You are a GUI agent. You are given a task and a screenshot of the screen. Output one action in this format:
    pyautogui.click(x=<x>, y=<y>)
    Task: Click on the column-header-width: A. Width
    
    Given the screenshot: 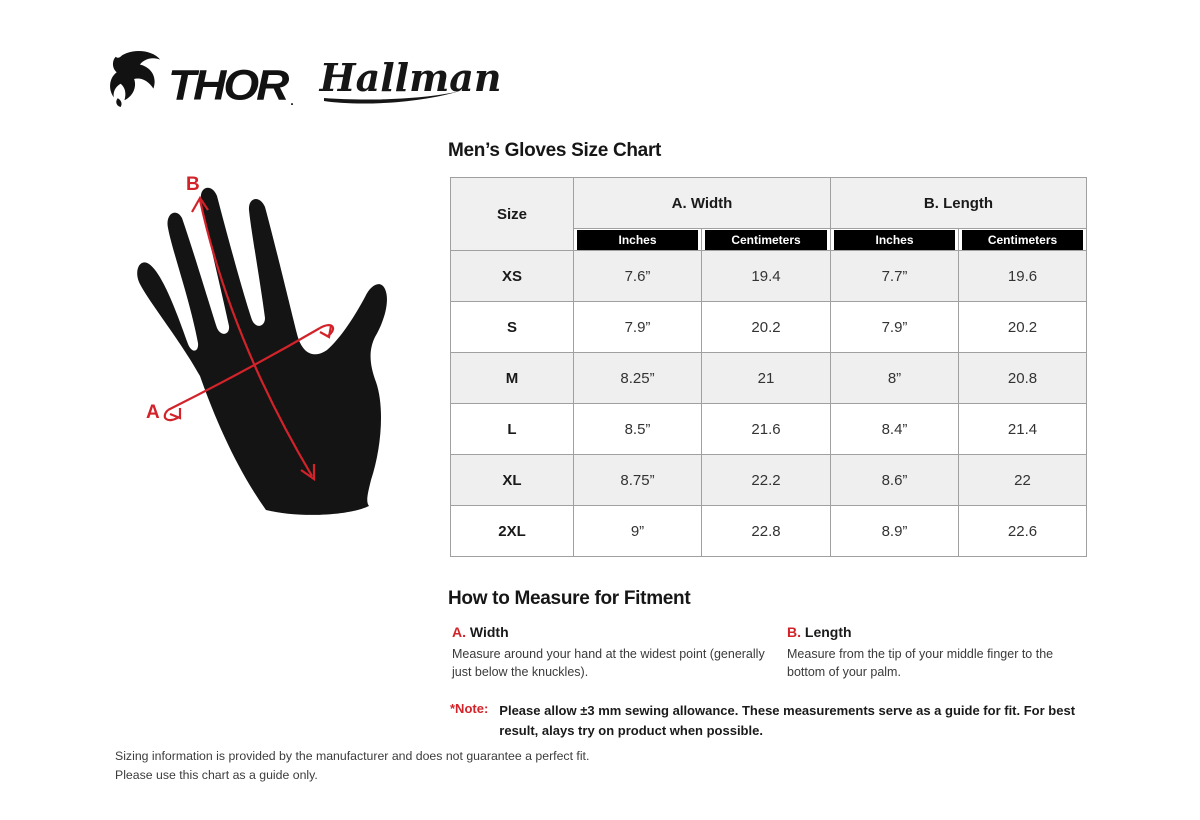 What is the action you would take?
    pyautogui.click(x=702, y=203)
    